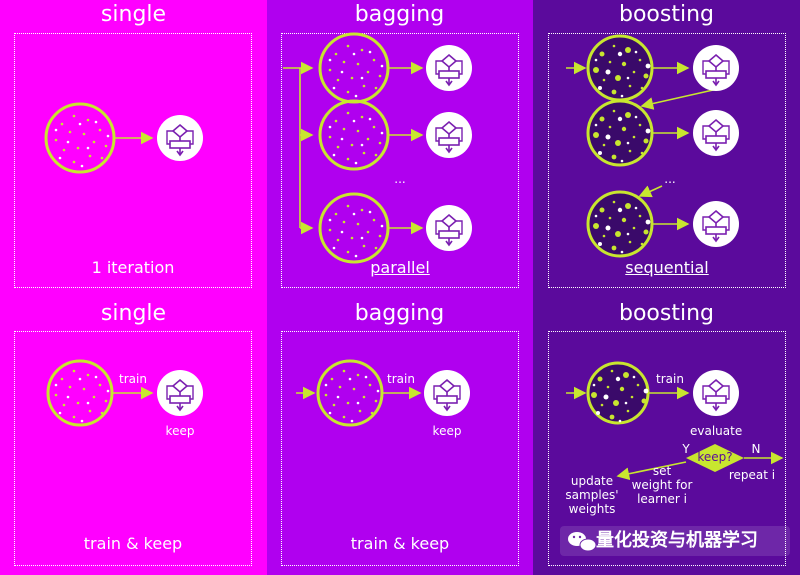  What do you see at coordinates (400, 267) in the screenshot?
I see `top-bagging-caption: parallel` at bounding box center [400, 267].